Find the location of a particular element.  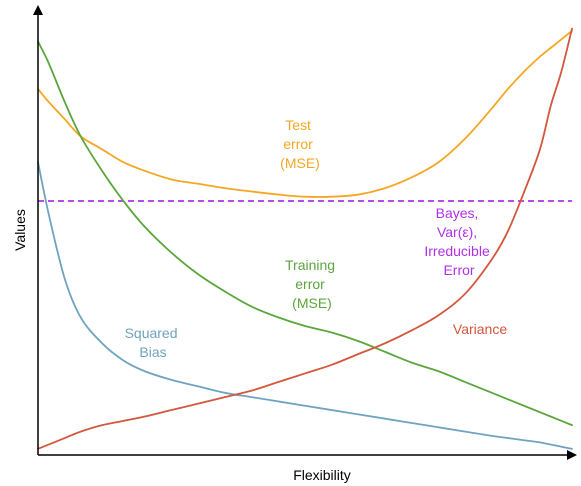

squared-bias-label-line-1: Squared is located at coordinates (151, 333).